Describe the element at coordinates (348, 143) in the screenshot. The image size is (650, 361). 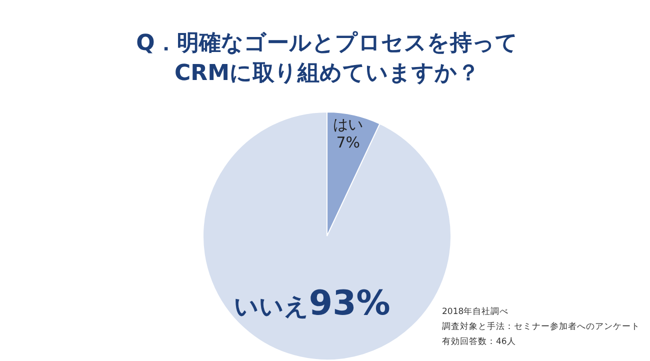
I see `data-label: 7%` at that location.